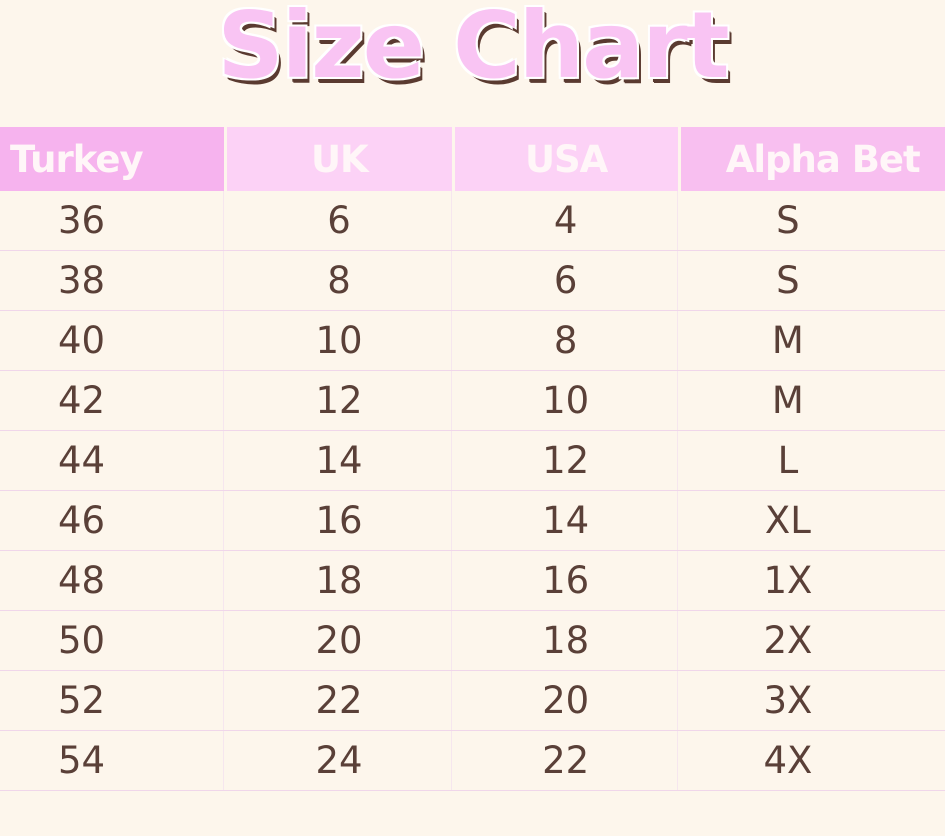  I want to click on table-cell: 50, so click(112, 640).